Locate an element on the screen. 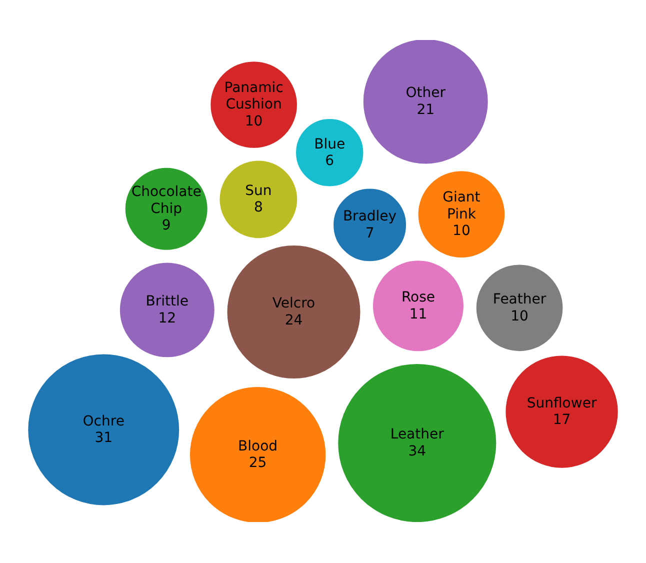  category-label: Sunflower is located at coordinates (561, 403).